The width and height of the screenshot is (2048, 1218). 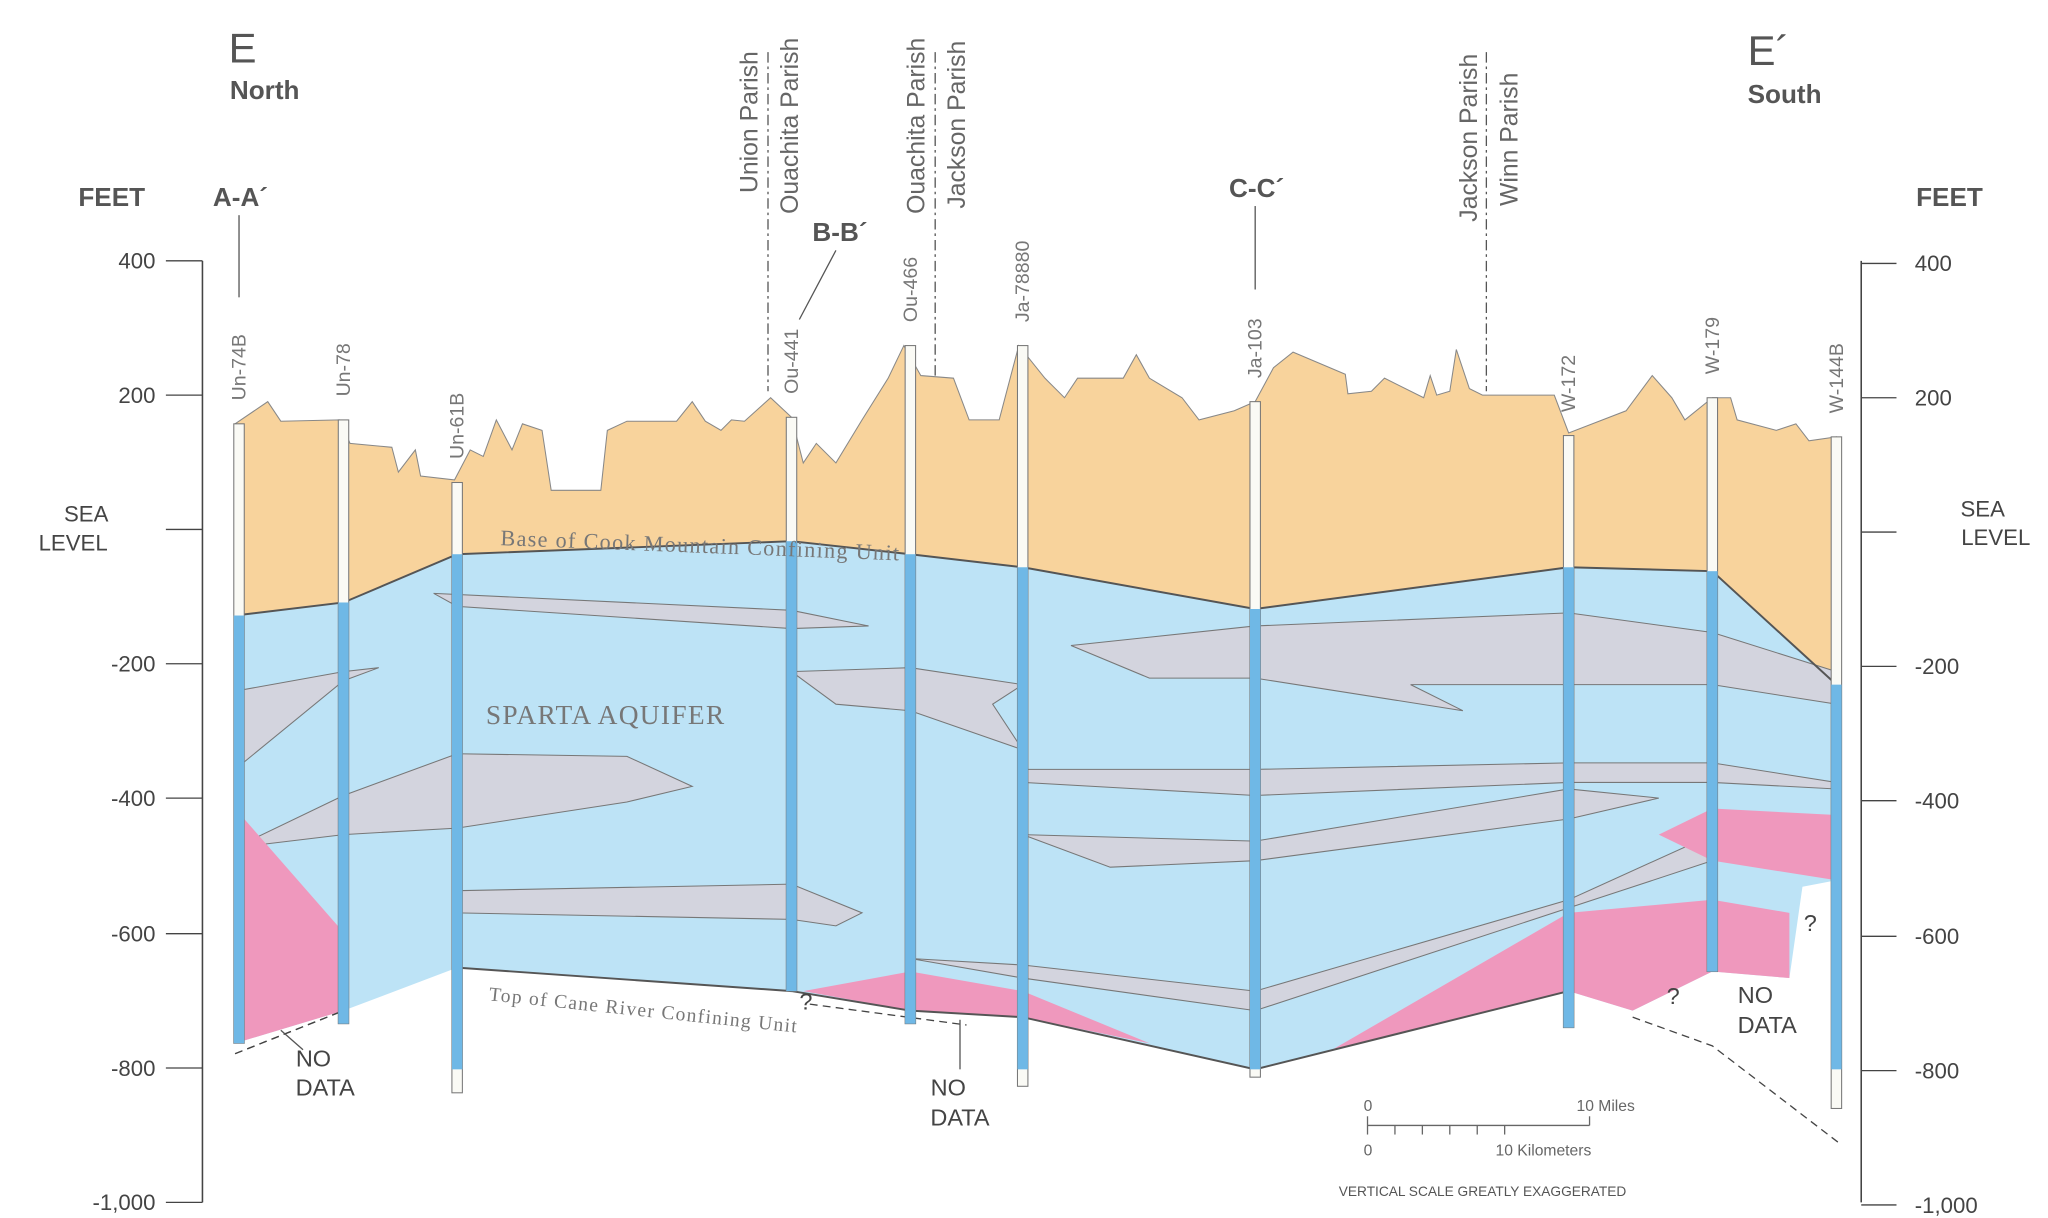 What do you see at coordinates (1256, 188) in the screenshot?
I see `cross-section-ref: C-C´` at bounding box center [1256, 188].